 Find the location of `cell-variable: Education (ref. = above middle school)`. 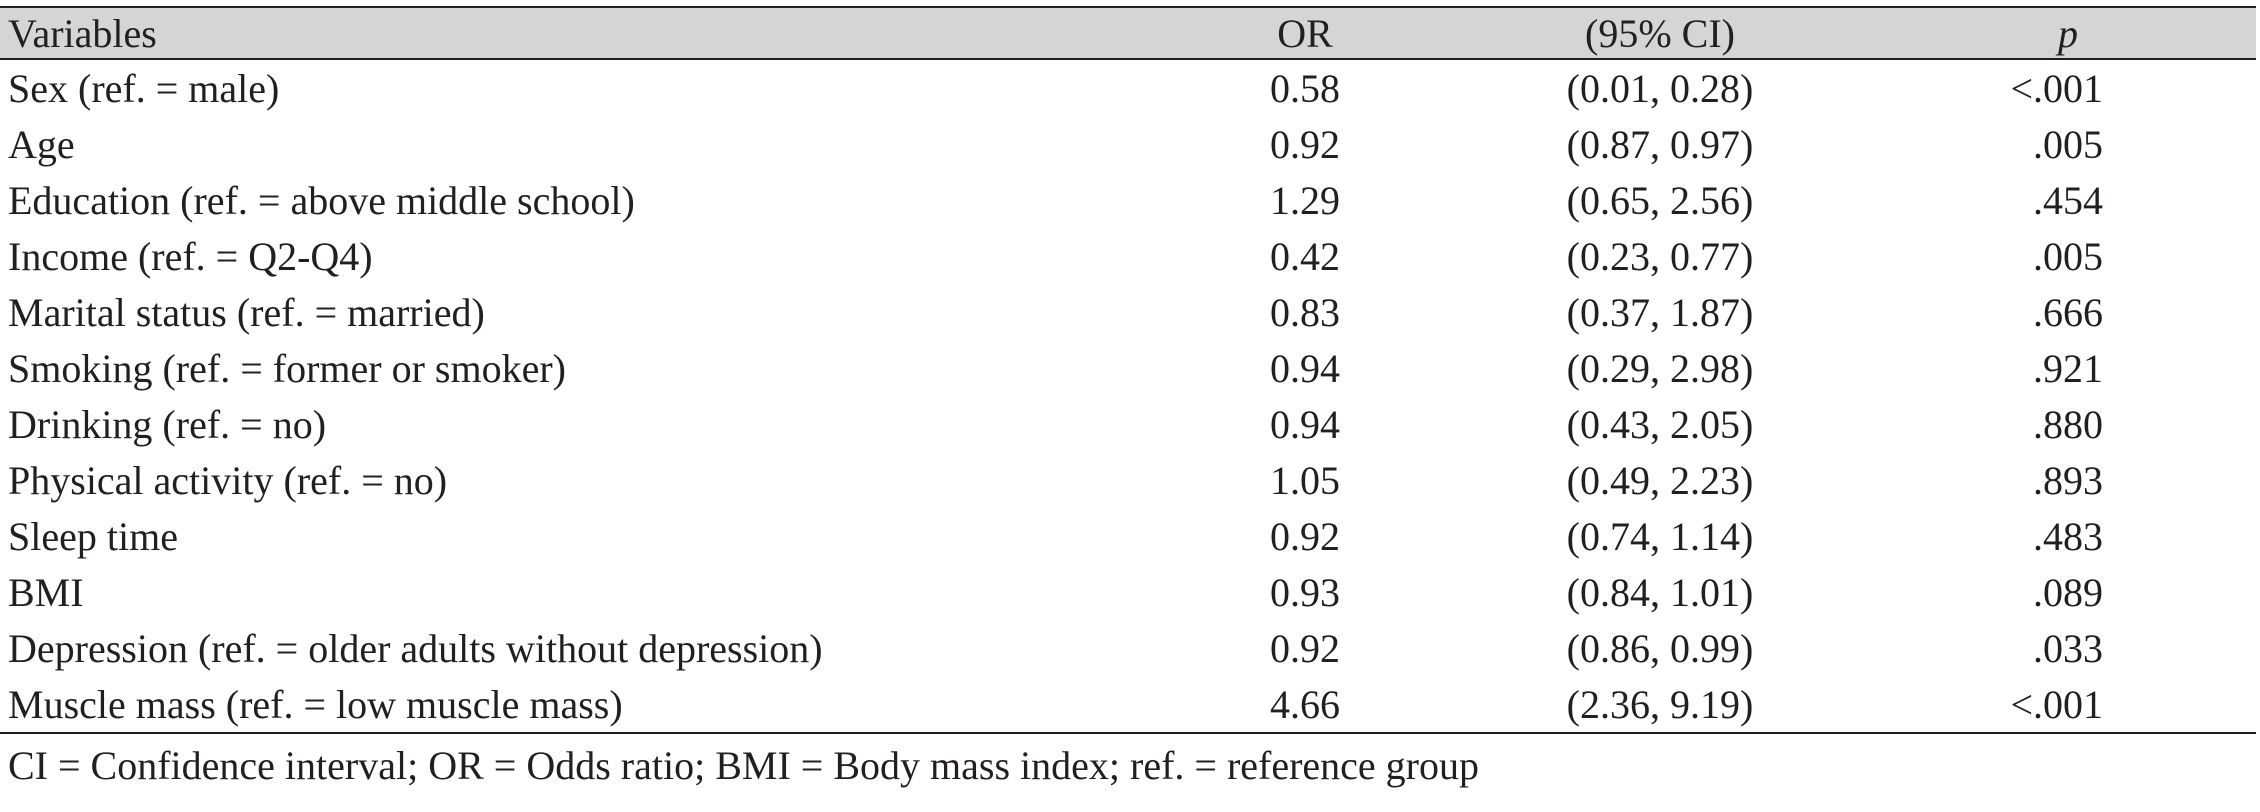

cell-variable: Education (ref. = above middle school) is located at coordinates (321, 200).